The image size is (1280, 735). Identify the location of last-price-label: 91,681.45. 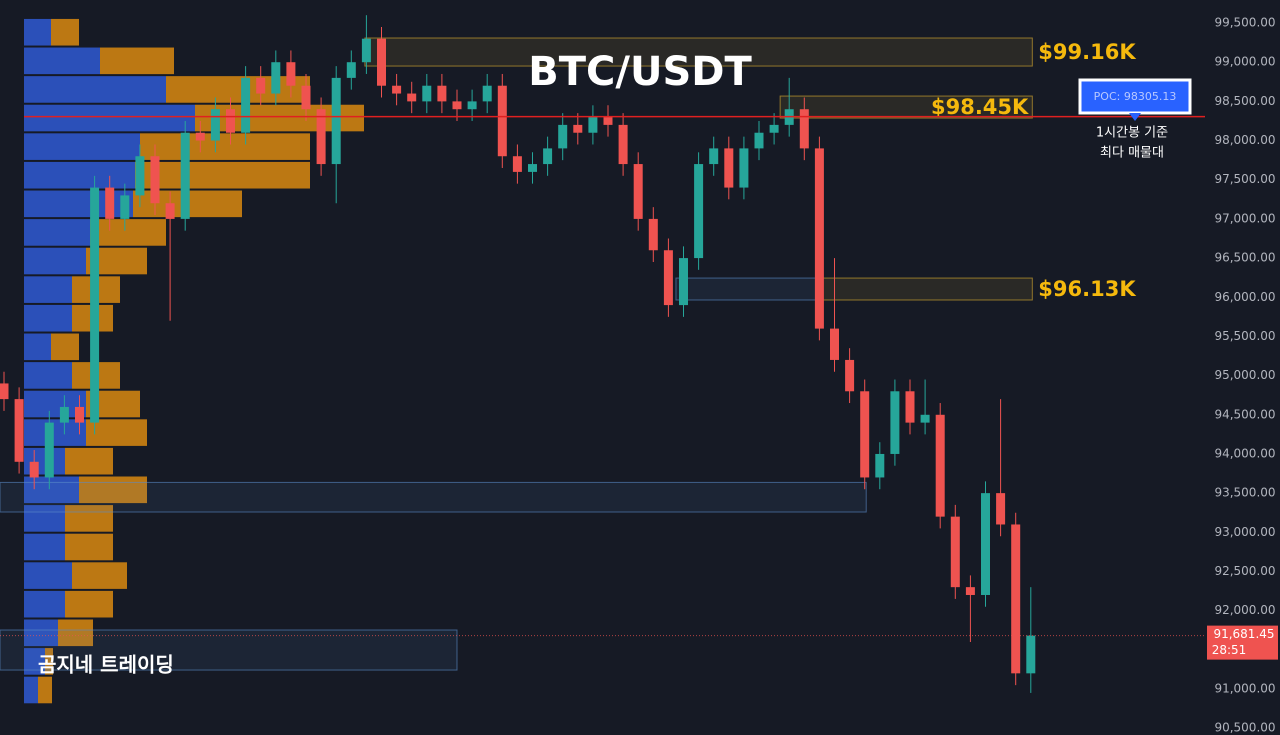
(1243, 634).